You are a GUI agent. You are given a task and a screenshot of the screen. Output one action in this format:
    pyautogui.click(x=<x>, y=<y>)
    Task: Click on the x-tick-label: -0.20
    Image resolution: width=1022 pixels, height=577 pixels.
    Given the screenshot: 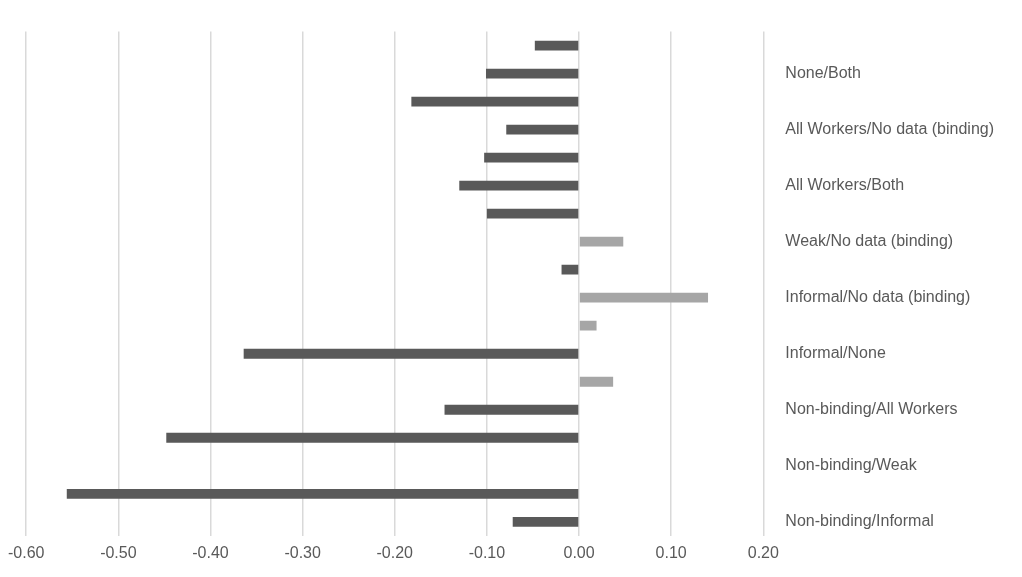 What is the action you would take?
    pyautogui.click(x=395, y=552)
    